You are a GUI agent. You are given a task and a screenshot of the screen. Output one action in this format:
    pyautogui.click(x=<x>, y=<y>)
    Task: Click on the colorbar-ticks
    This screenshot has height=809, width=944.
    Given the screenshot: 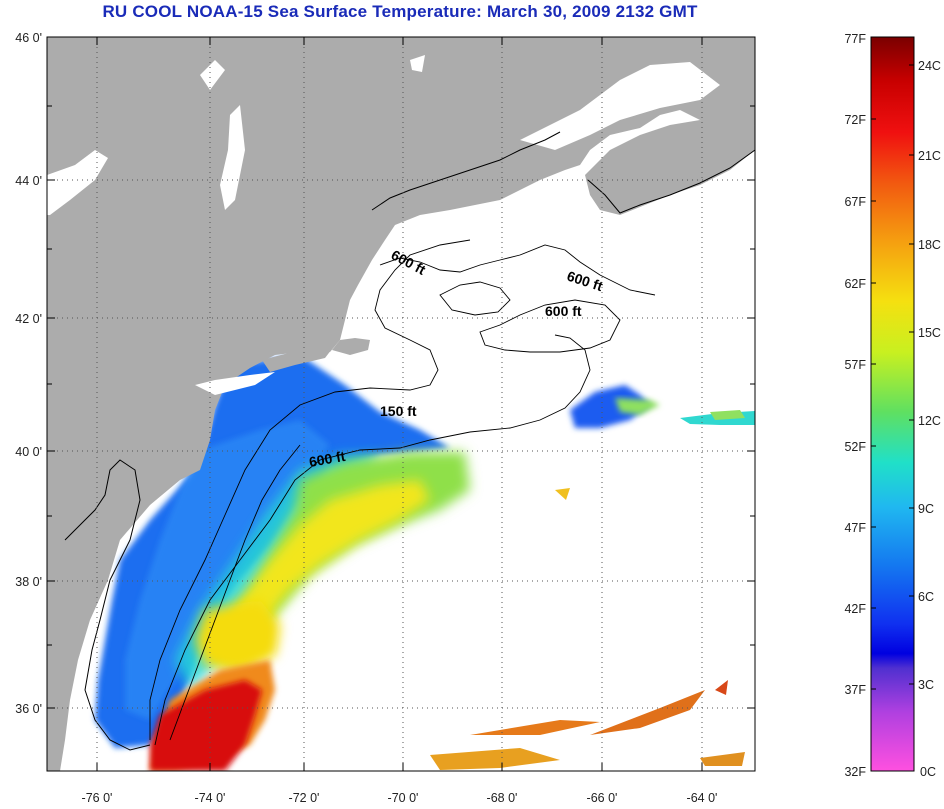 What is the action you would take?
    pyautogui.click(x=892, y=377)
    